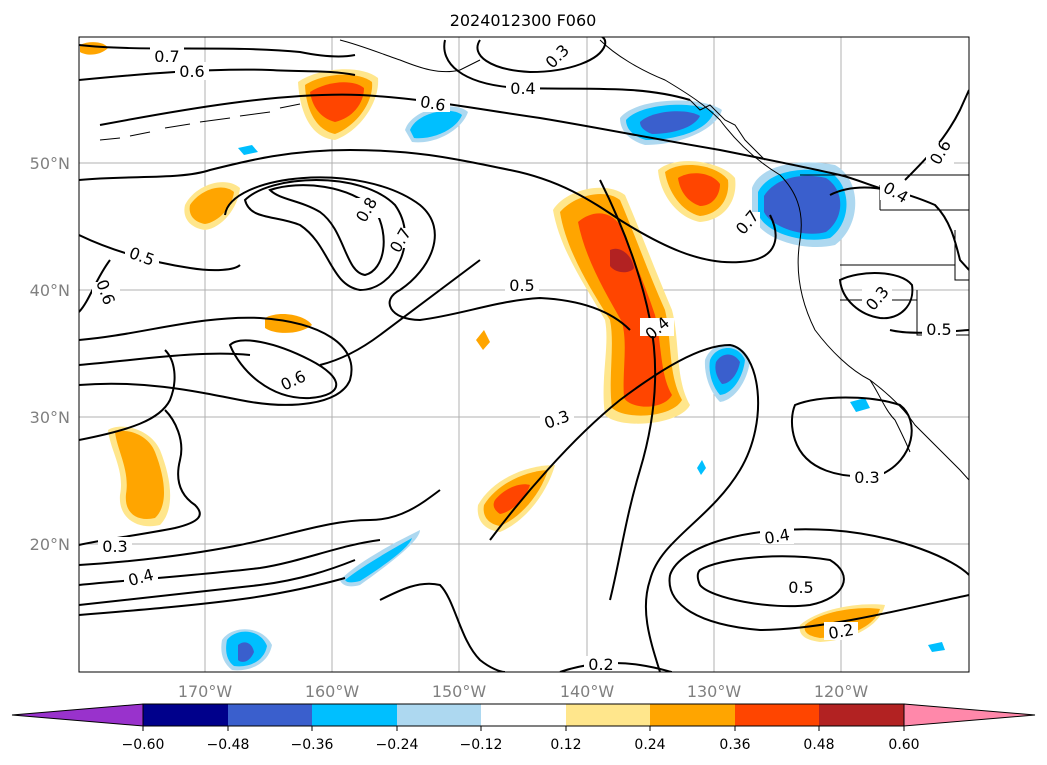  Describe the element at coordinates (246, 652) in the screenshot. I see `anomaly-blob-southwest-blue` at that location.